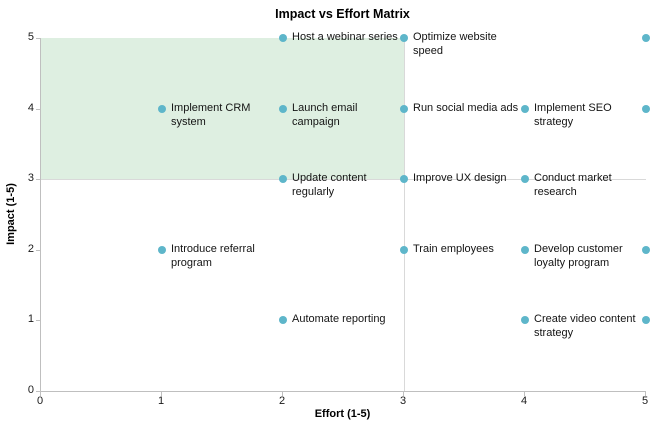 This screenshot has height=430, width=660. What do you see at coordinates (342, 14) in the screenshot?
I see `chart-title: Impact vs Effort Matrix` at bounding box center [342, 14].